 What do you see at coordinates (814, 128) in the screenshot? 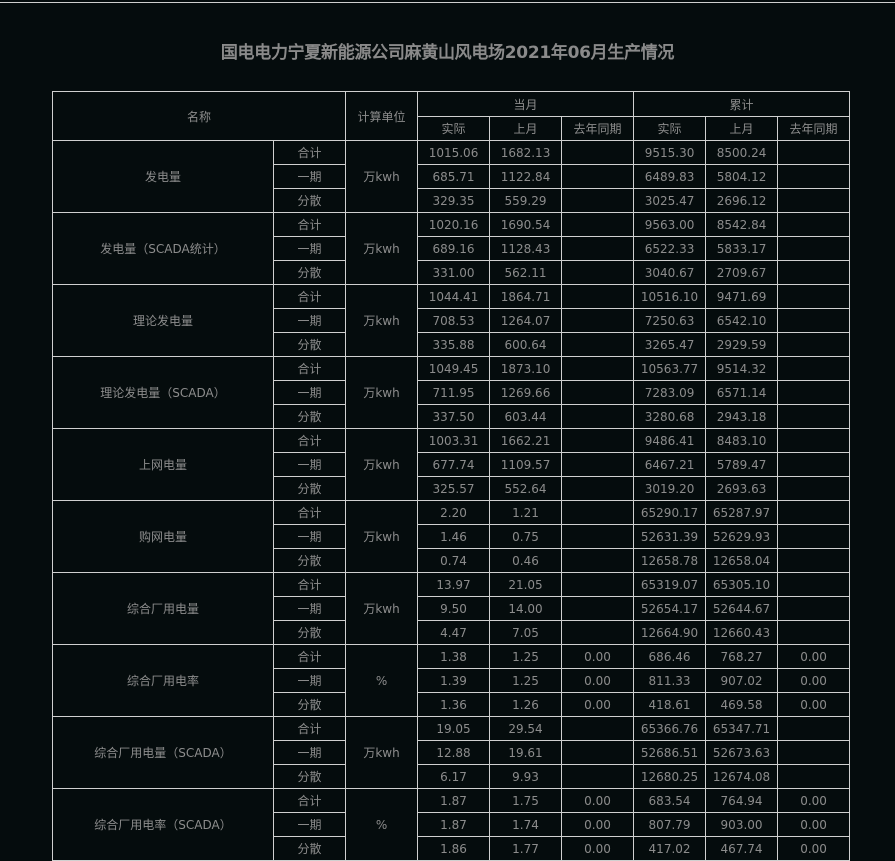
I see `header-cum-last-year: 去年同期` at bounding box center [814, 128].